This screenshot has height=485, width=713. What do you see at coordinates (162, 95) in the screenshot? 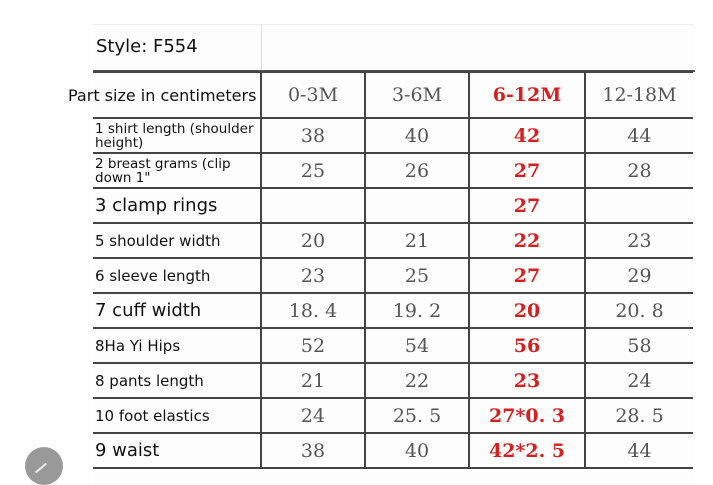
I see `header-label: Part size in centimeters` at bounding box center [162, 95].